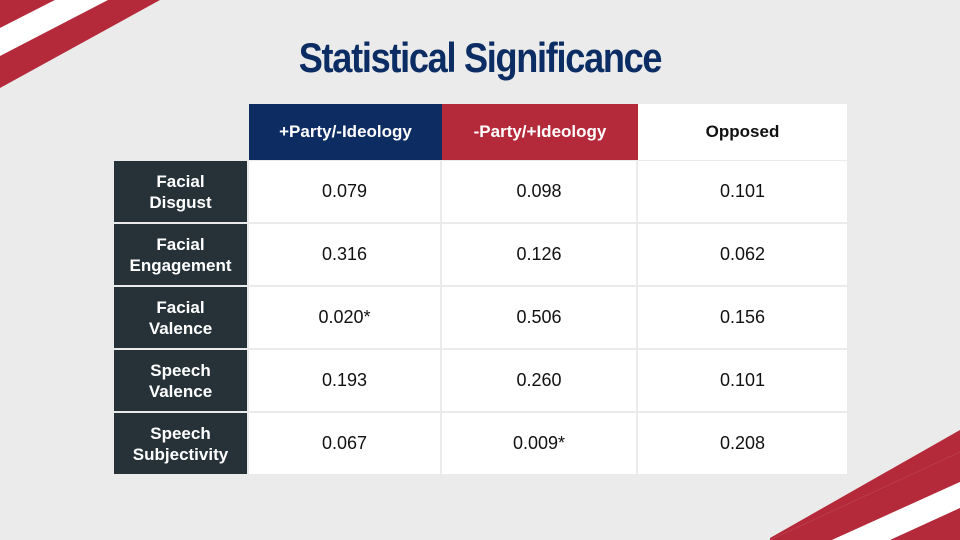 Image resolution: width=960 pixels, height=540 pixels. Describe the element at coordinates (180, 202) in the screenshot. I see `row-label-line: Disgust` at that location.